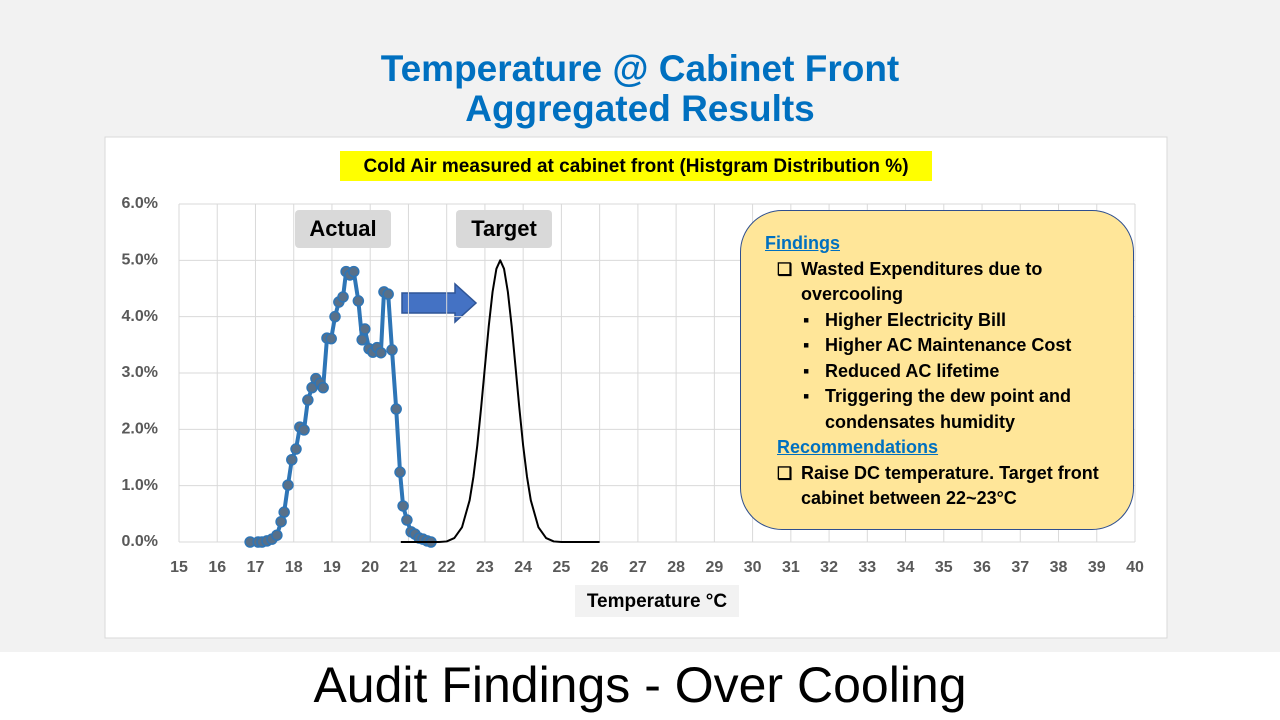 Image resolution: width=1280 pixels, height=720 pixels. What do you see at coordinates (858, 447) in the screenshot?
I see `recommendations-heading: Recommendations` at bounding box center [858, 447].